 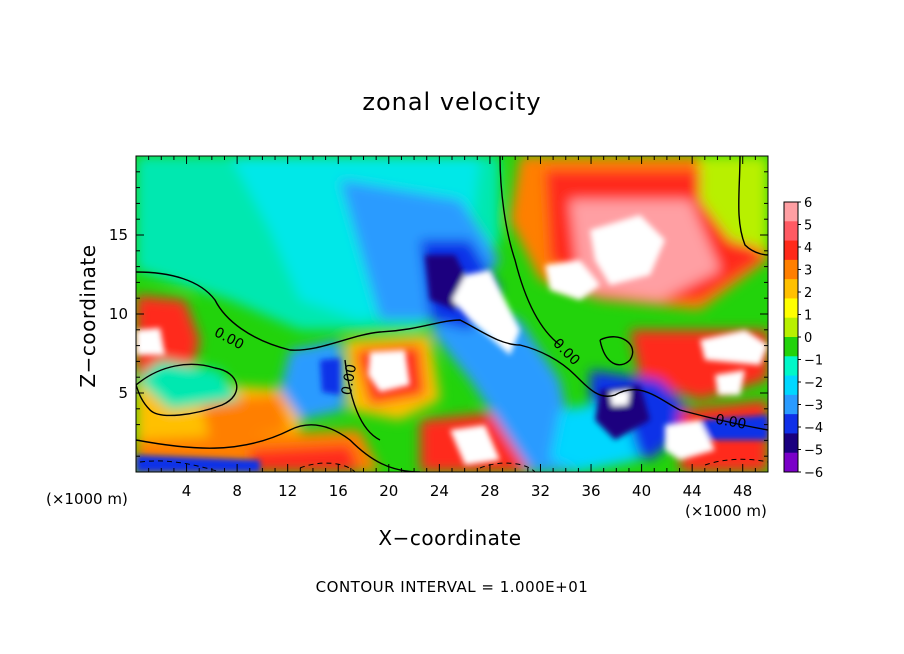 What do you see at coordinates (118, 235) in the screenshot?
I see `y-tick-label: 15` at bounding box center [118, 235].